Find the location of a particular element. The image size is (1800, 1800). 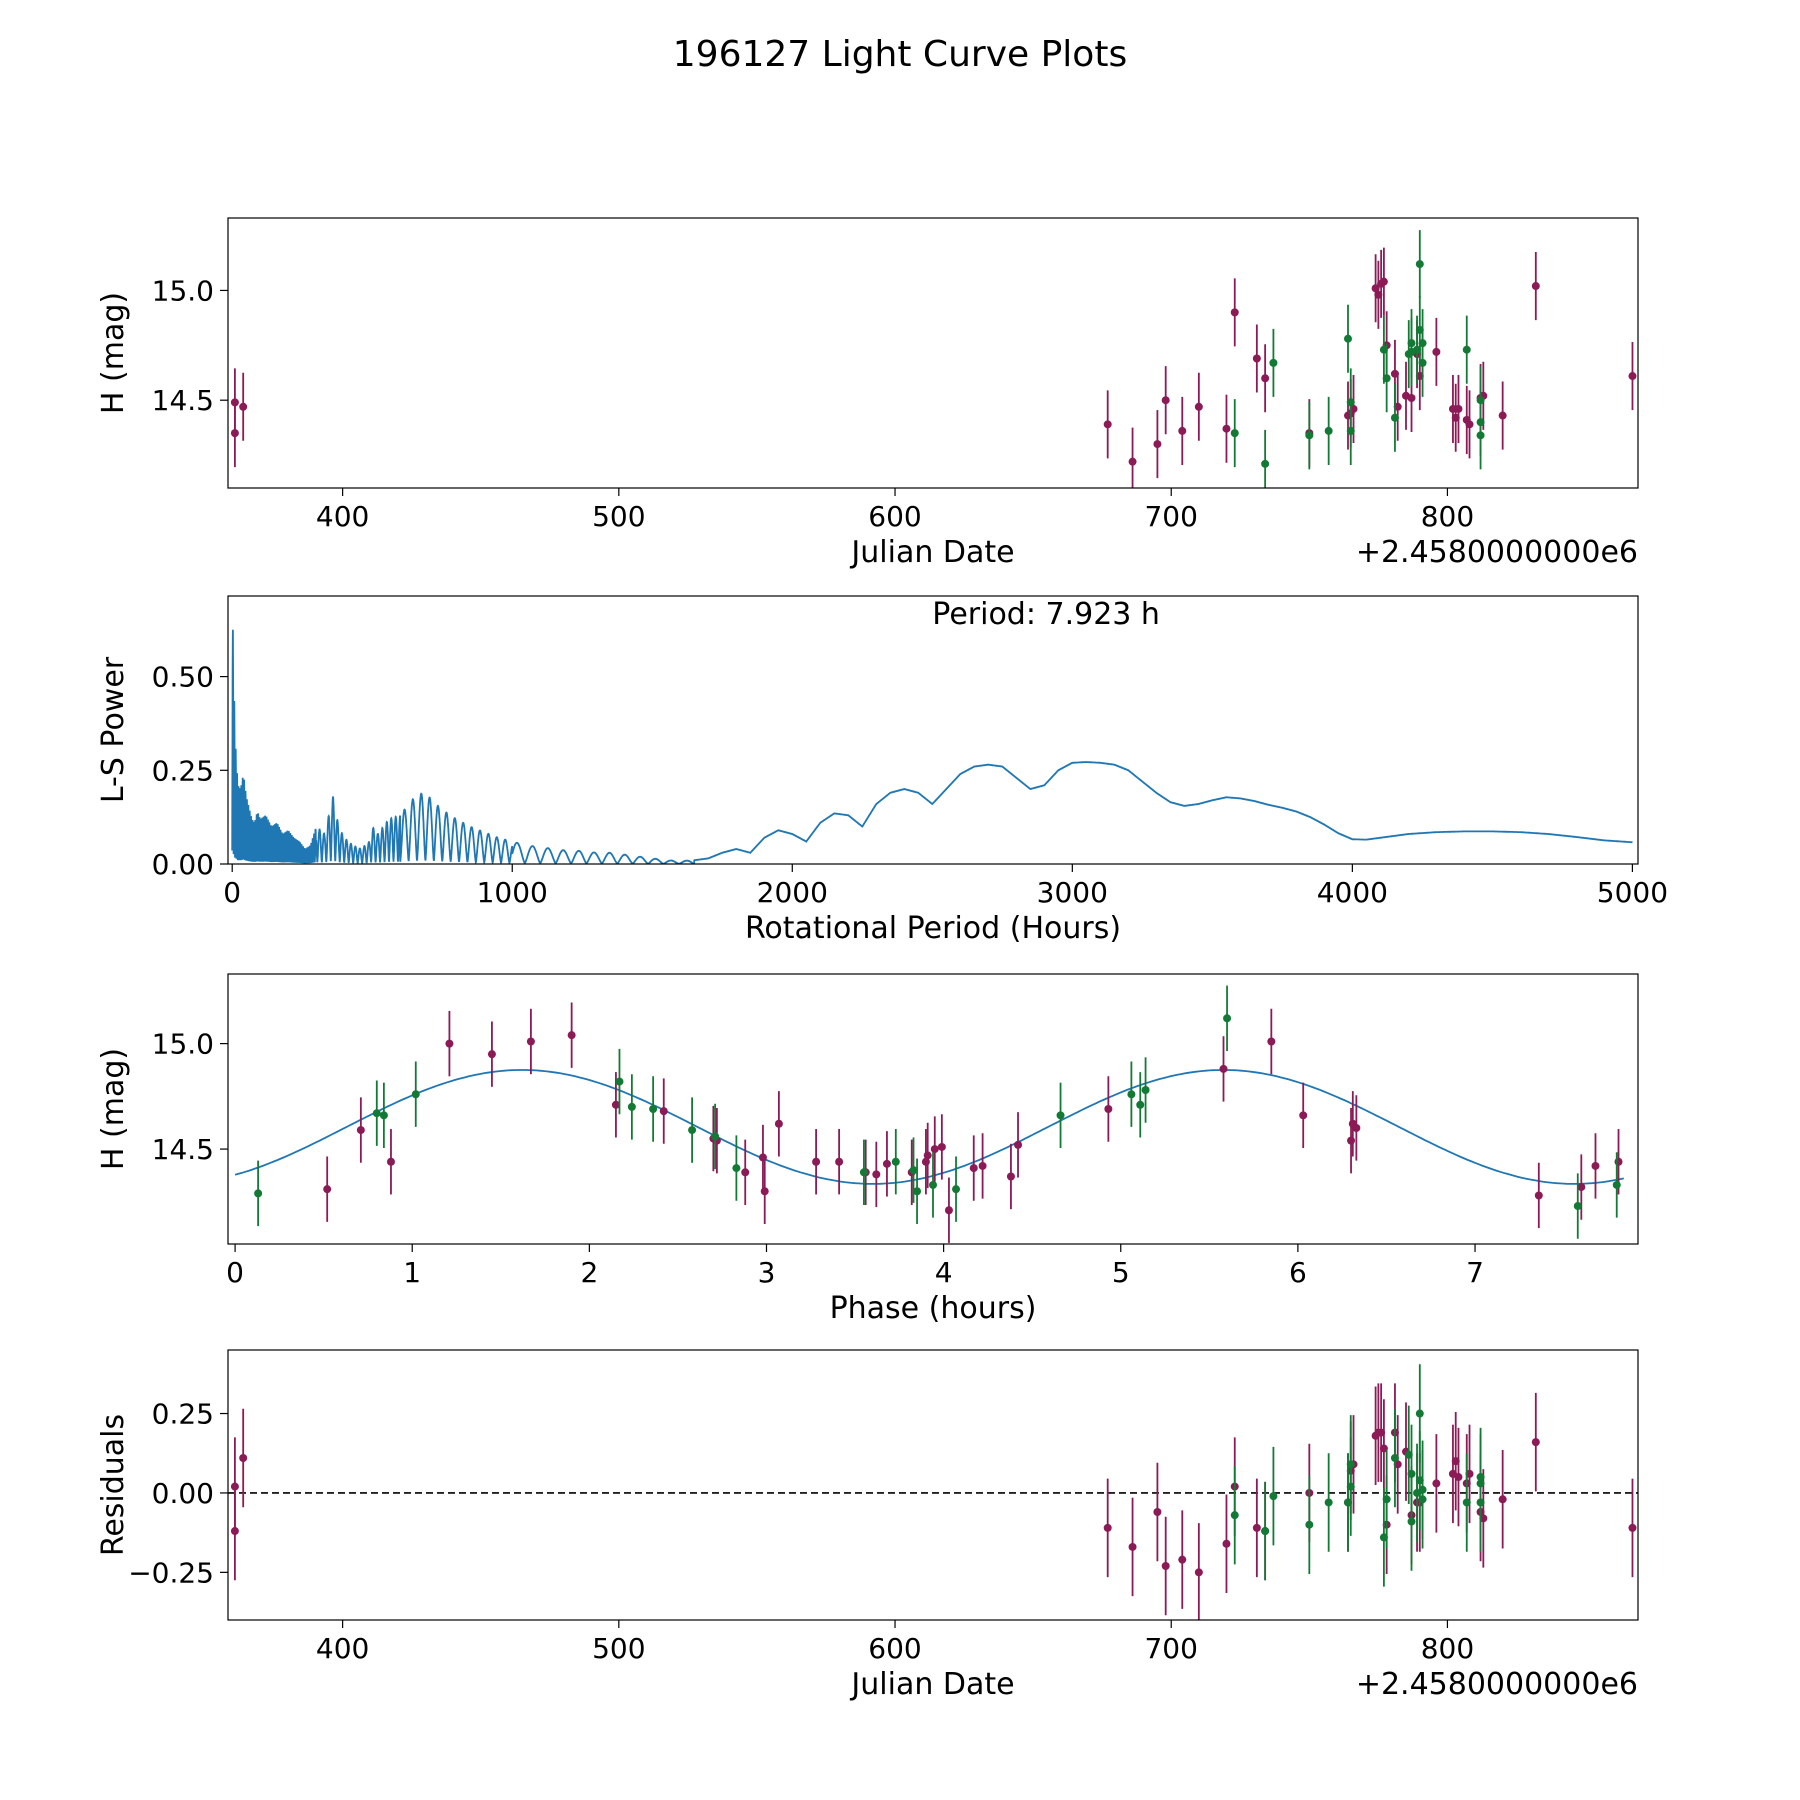

x-tick-label: 6 is located at coordinates (1298, 1272).